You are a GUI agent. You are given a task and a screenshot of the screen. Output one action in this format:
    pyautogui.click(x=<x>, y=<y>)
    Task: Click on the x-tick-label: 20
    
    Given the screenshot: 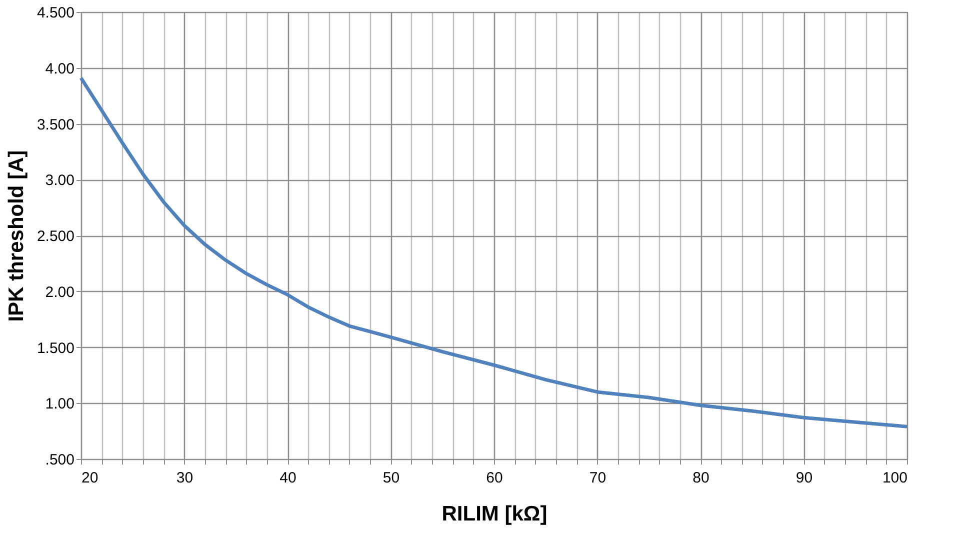 What is the action you would take?
    pyautogui.click(x=90, y=478)
    